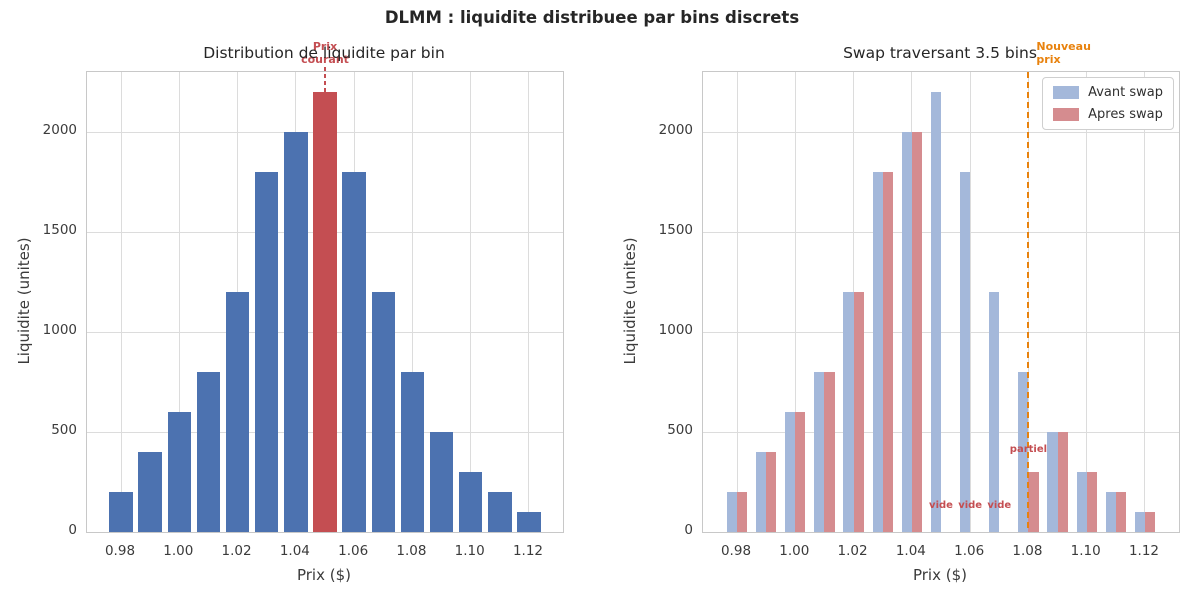 Image resolution: width=1184 pixels, height=596 pixels. I want to click on left-x-axis-label: Prix ($), so click(323, 575).